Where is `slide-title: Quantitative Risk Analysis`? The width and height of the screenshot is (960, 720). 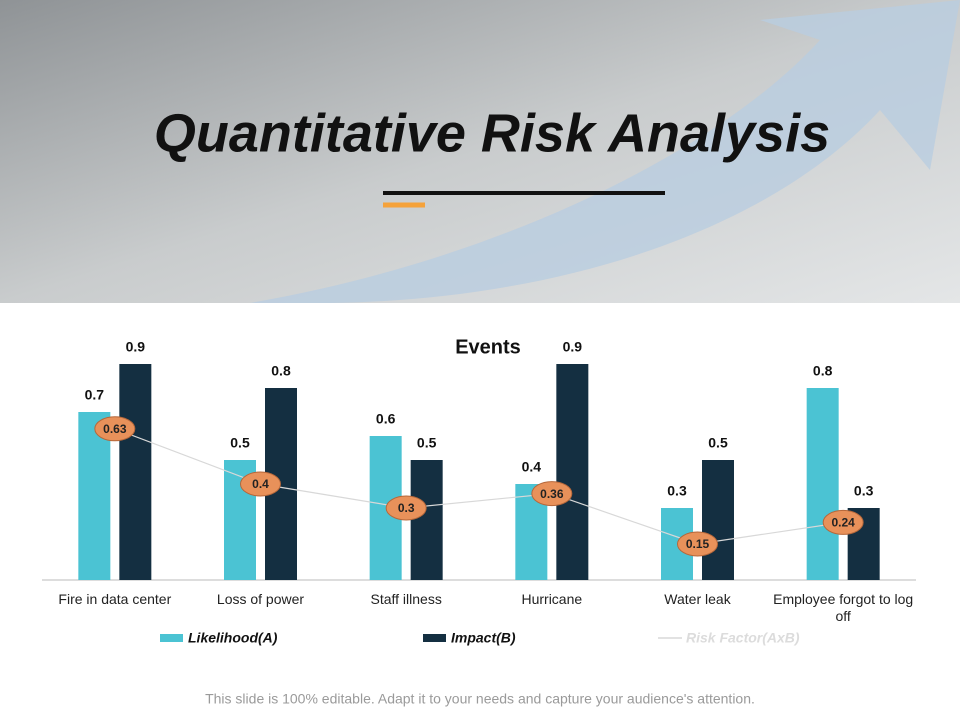
slide-title: Quantitative Risk Analysis is located at coordinates (492, 133).